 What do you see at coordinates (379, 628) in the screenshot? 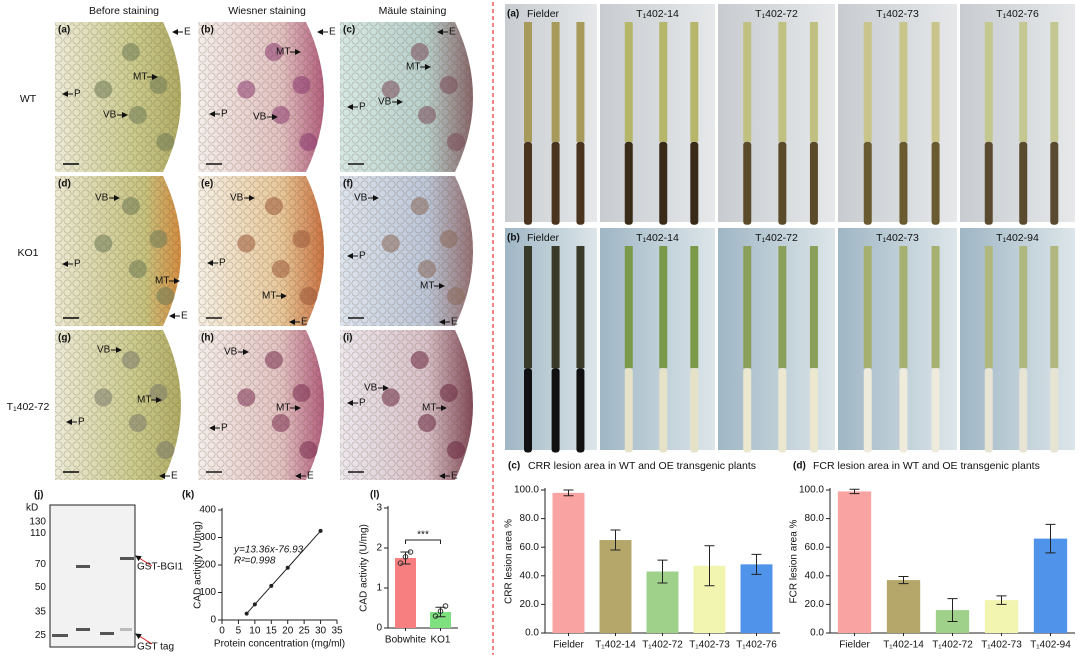
I see `y-tick-label: 0` at bounding box center [379, 628].